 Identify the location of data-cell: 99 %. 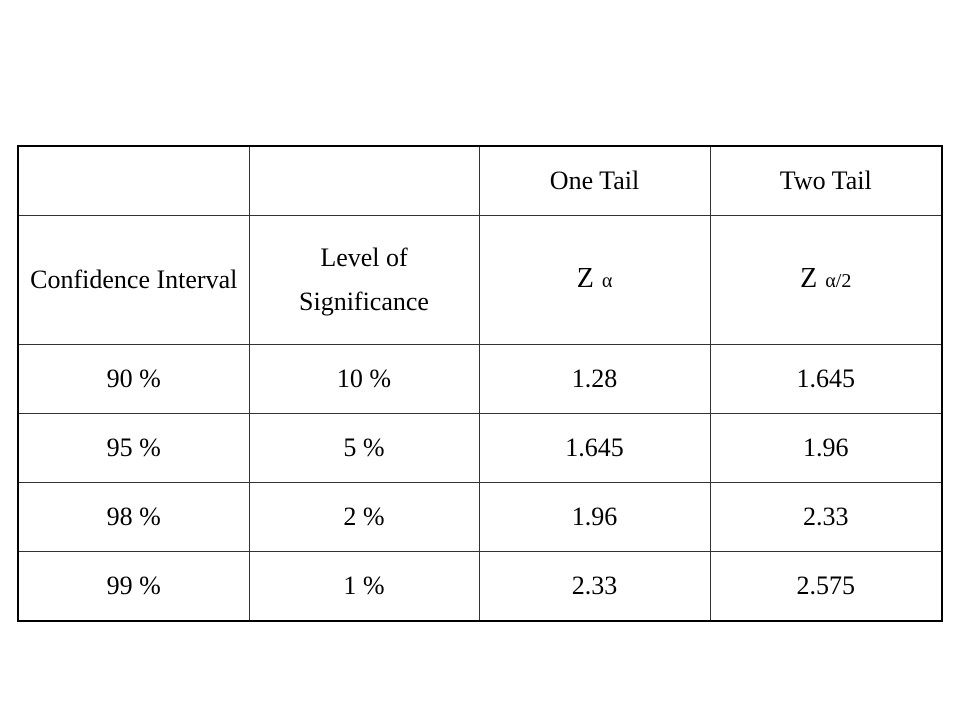
(133, 586).